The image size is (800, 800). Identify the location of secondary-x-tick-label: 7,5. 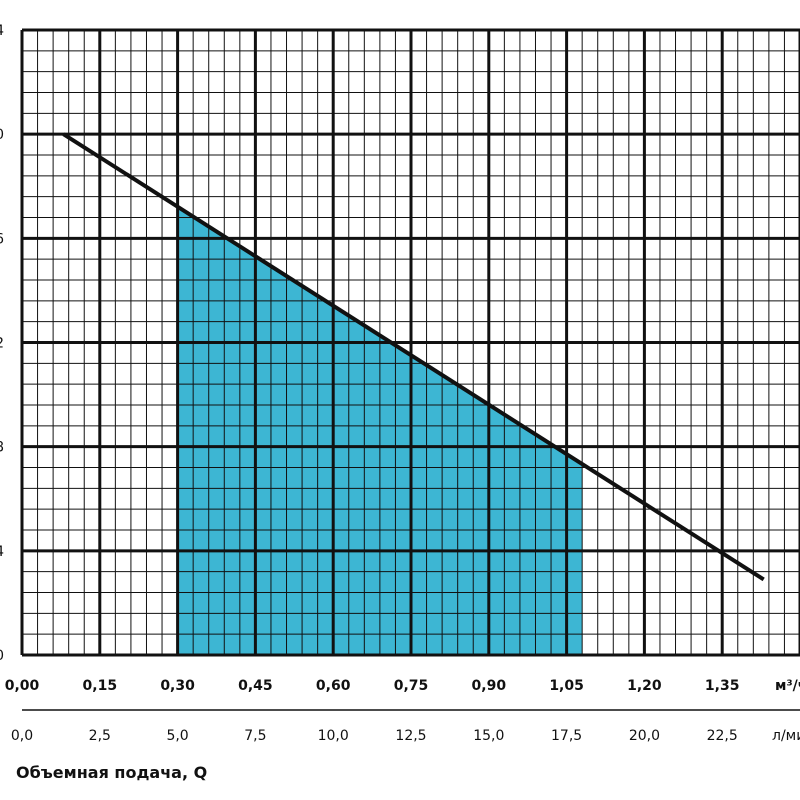
(255, 736).